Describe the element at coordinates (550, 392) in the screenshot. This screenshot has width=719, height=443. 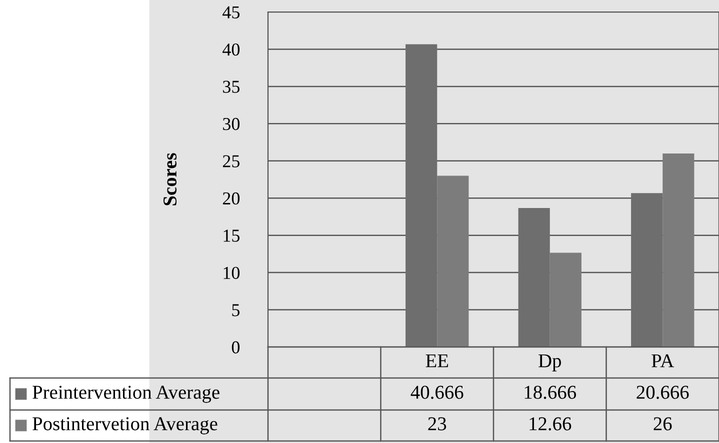
I see `data-label: 18.666` at that location.